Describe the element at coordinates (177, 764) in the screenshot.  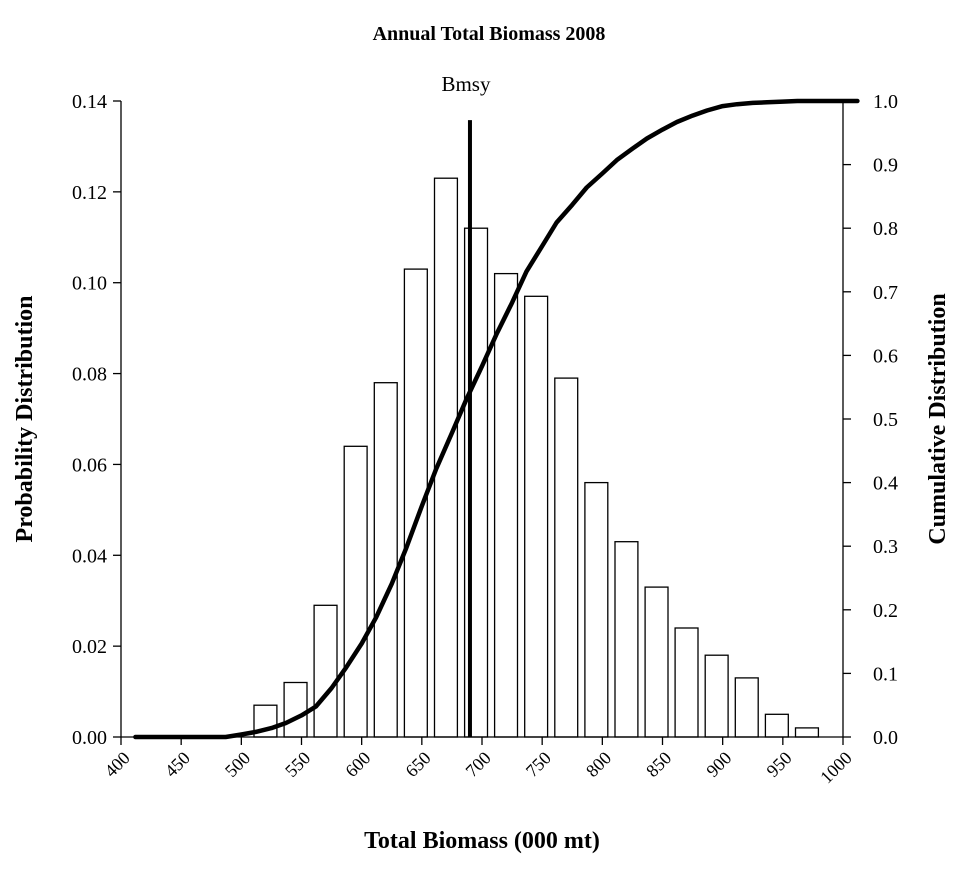
I see `x-tick-label: 450` at that location.